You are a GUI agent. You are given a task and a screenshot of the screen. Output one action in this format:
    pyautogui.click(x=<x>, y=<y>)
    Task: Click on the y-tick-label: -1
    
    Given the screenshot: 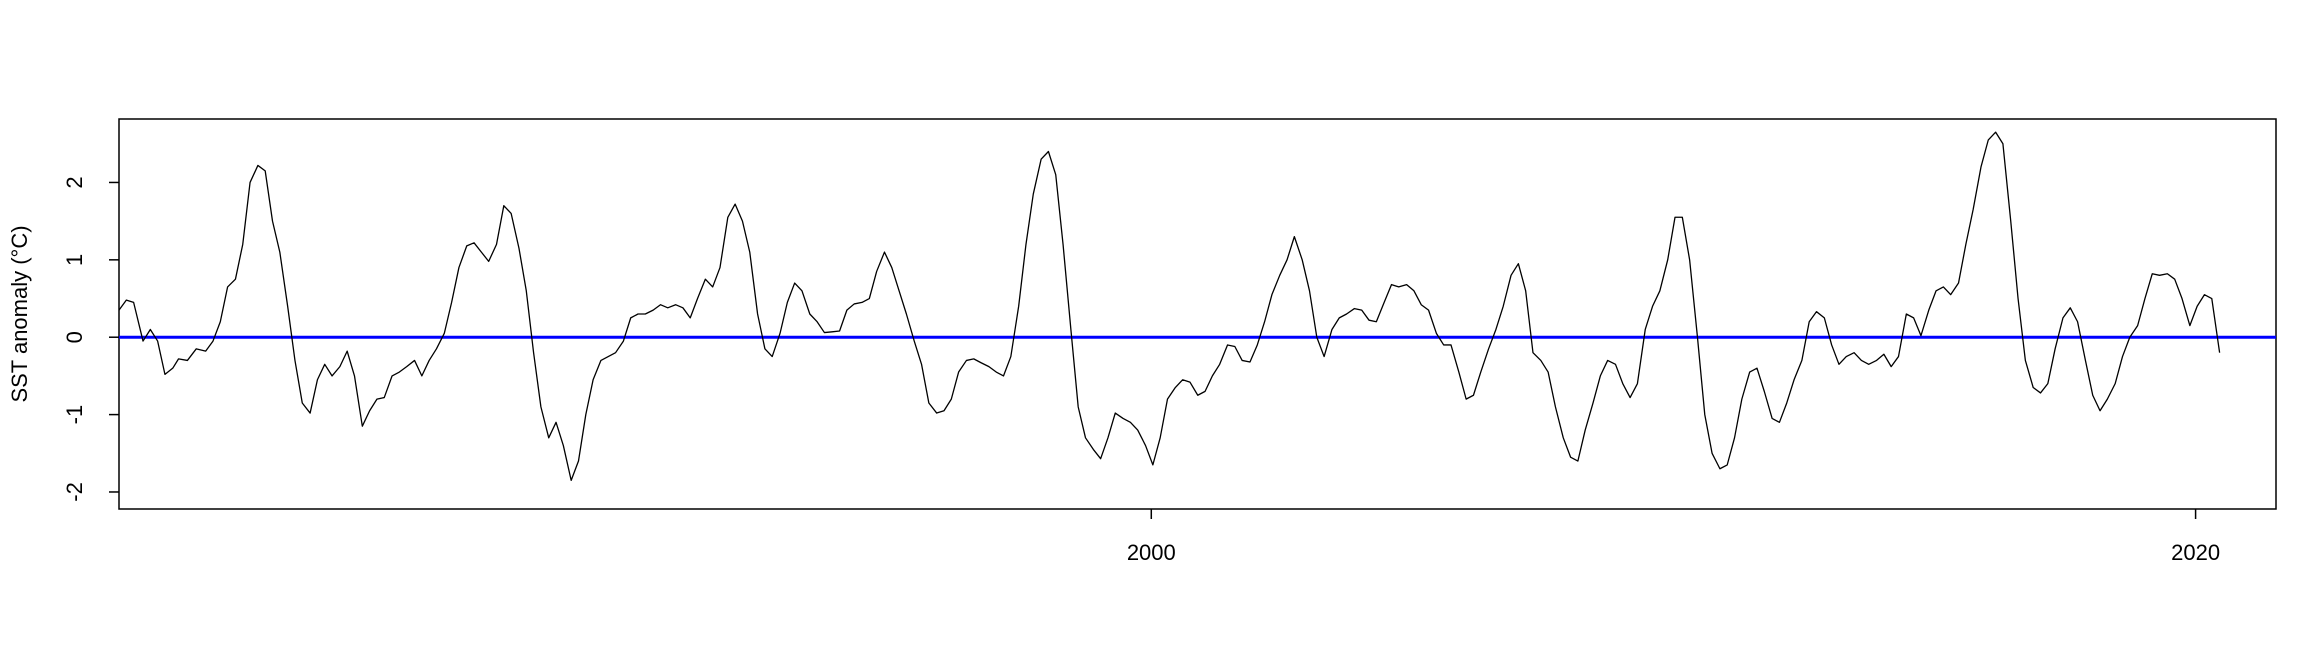 What is the action you would take?
    pyautogui.click(x=74, y=415)
    